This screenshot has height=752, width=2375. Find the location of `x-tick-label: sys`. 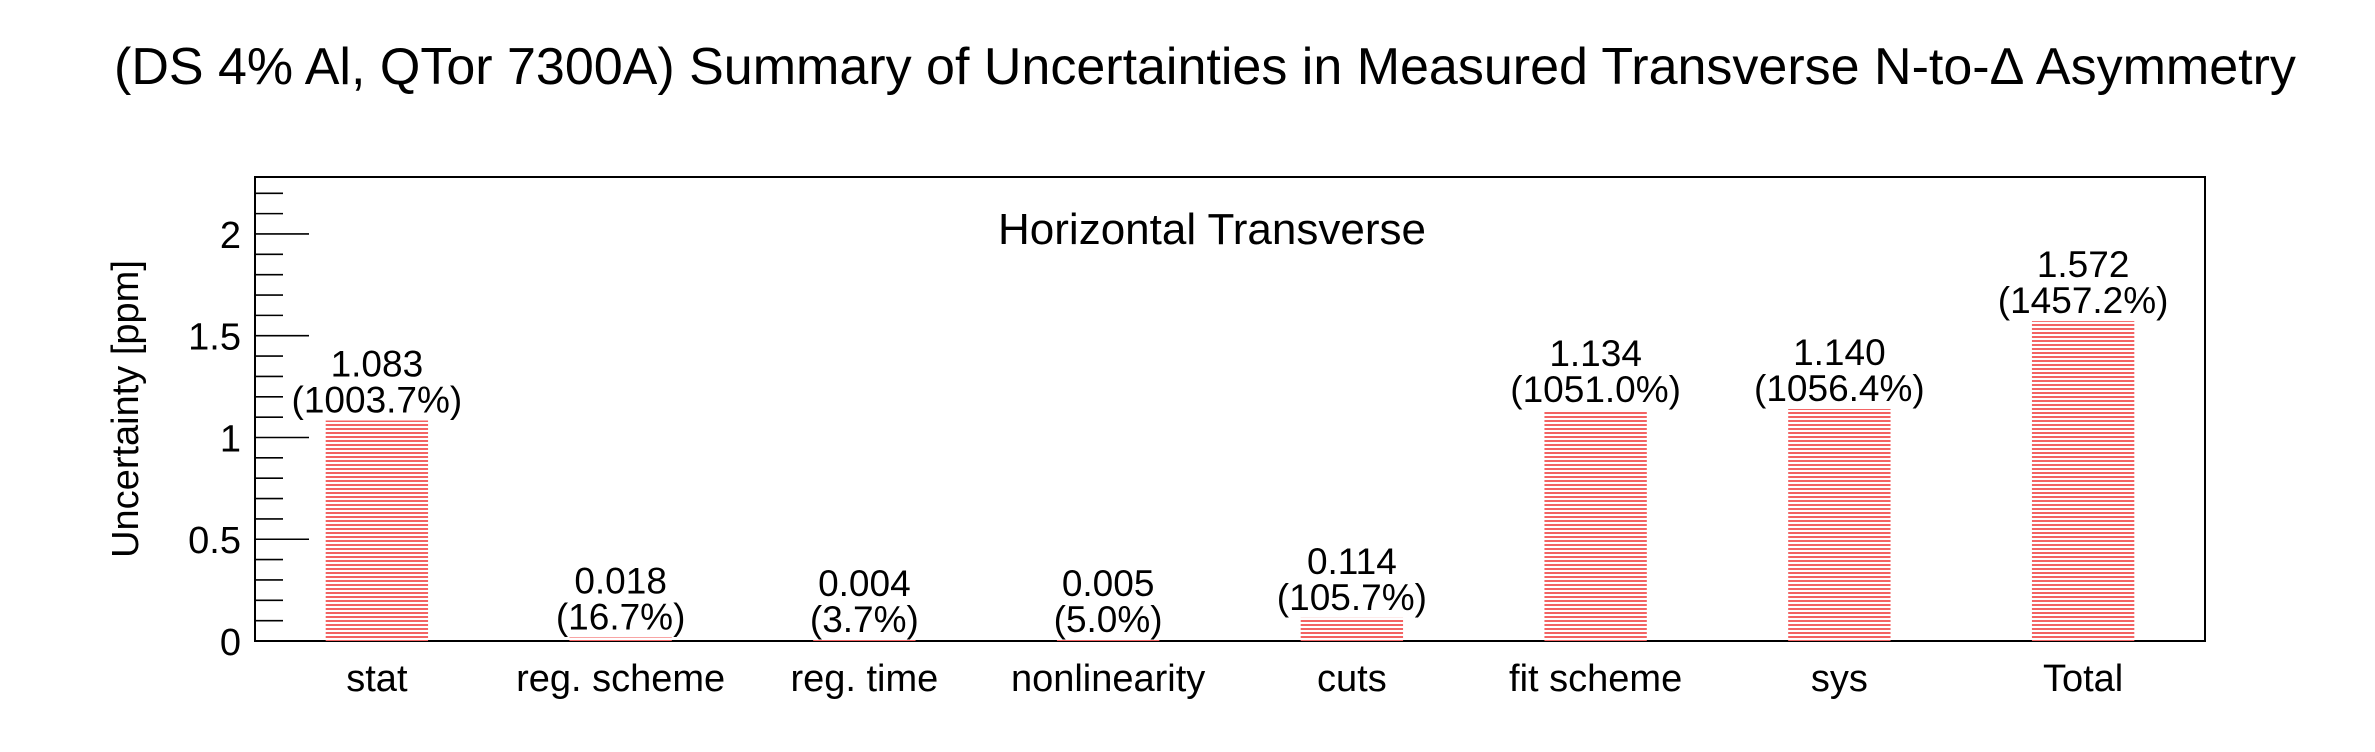

x-tick-label: sys is located at coordinates (1839, 679).